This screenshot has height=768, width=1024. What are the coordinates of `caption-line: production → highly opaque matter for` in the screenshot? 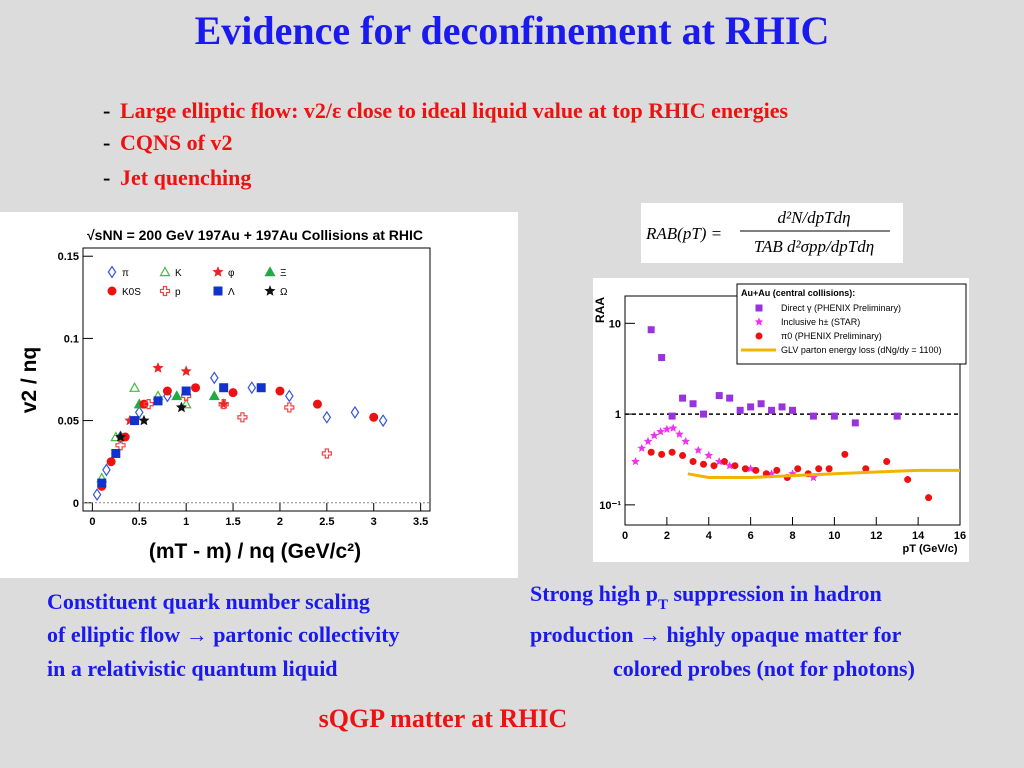 It's located at (716, 634).